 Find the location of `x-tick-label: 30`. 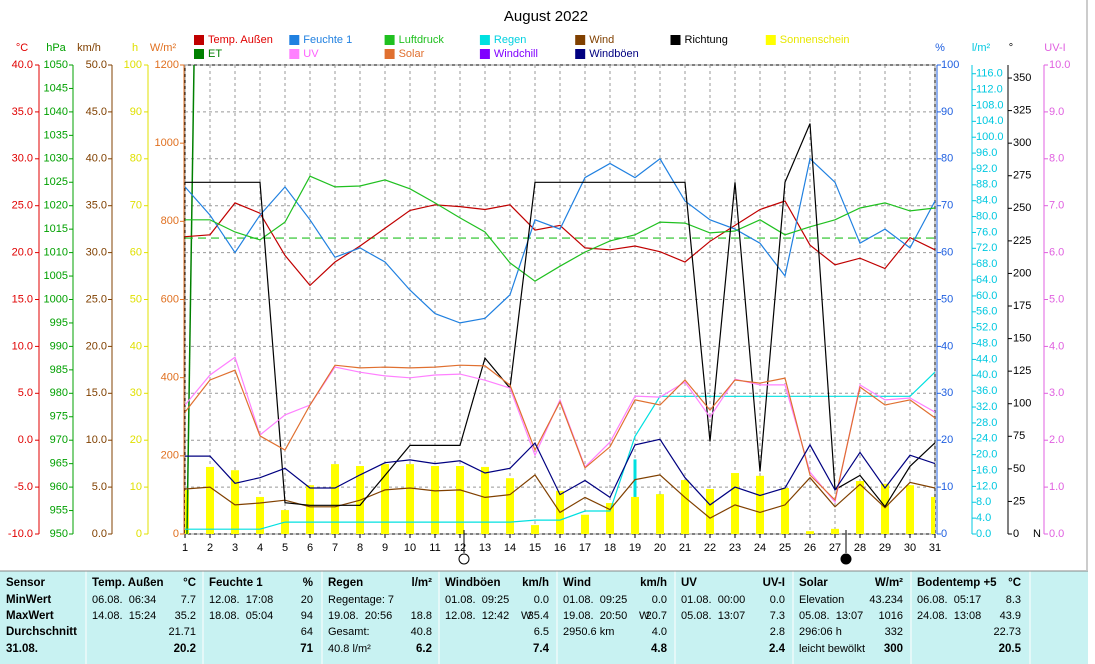

x-tick-label: 30 is located at coordinates (910, 548).